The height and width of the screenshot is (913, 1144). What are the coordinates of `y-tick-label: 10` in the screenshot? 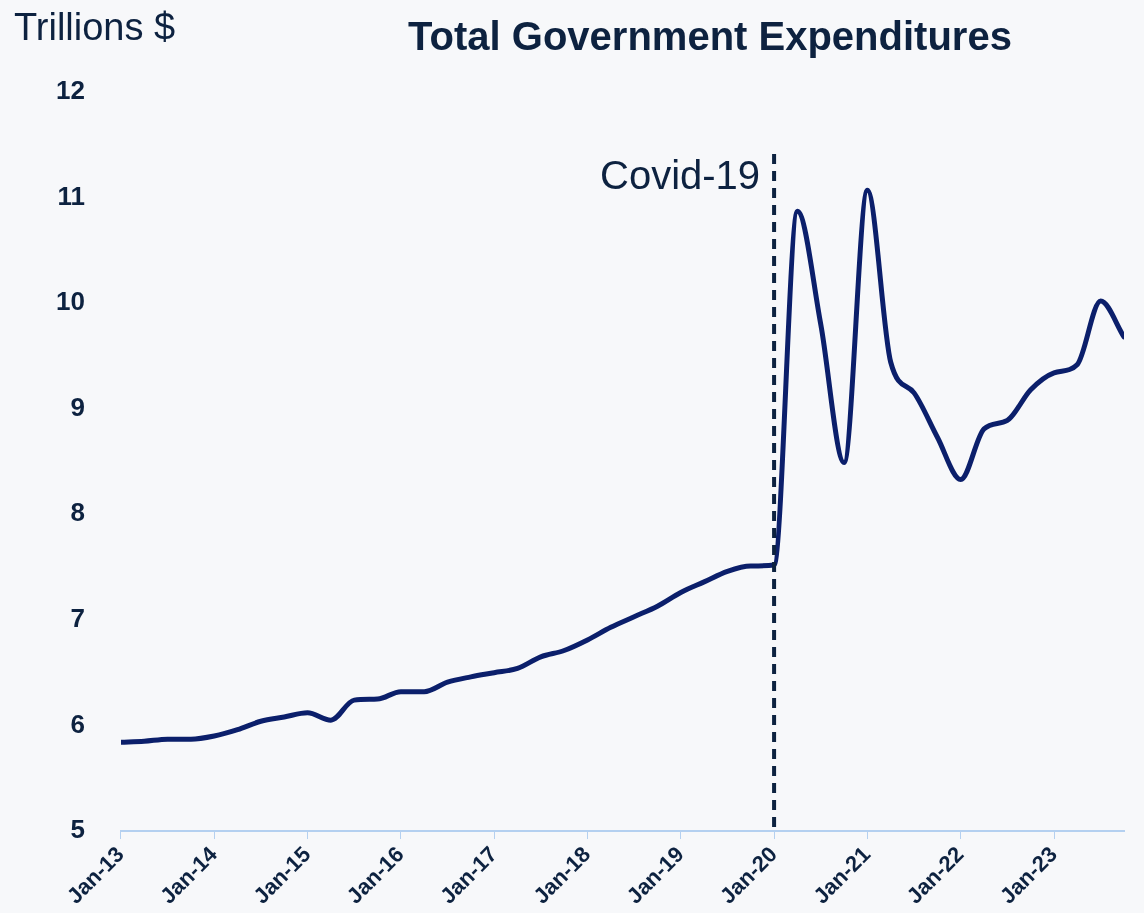 It's located at (70, 301).